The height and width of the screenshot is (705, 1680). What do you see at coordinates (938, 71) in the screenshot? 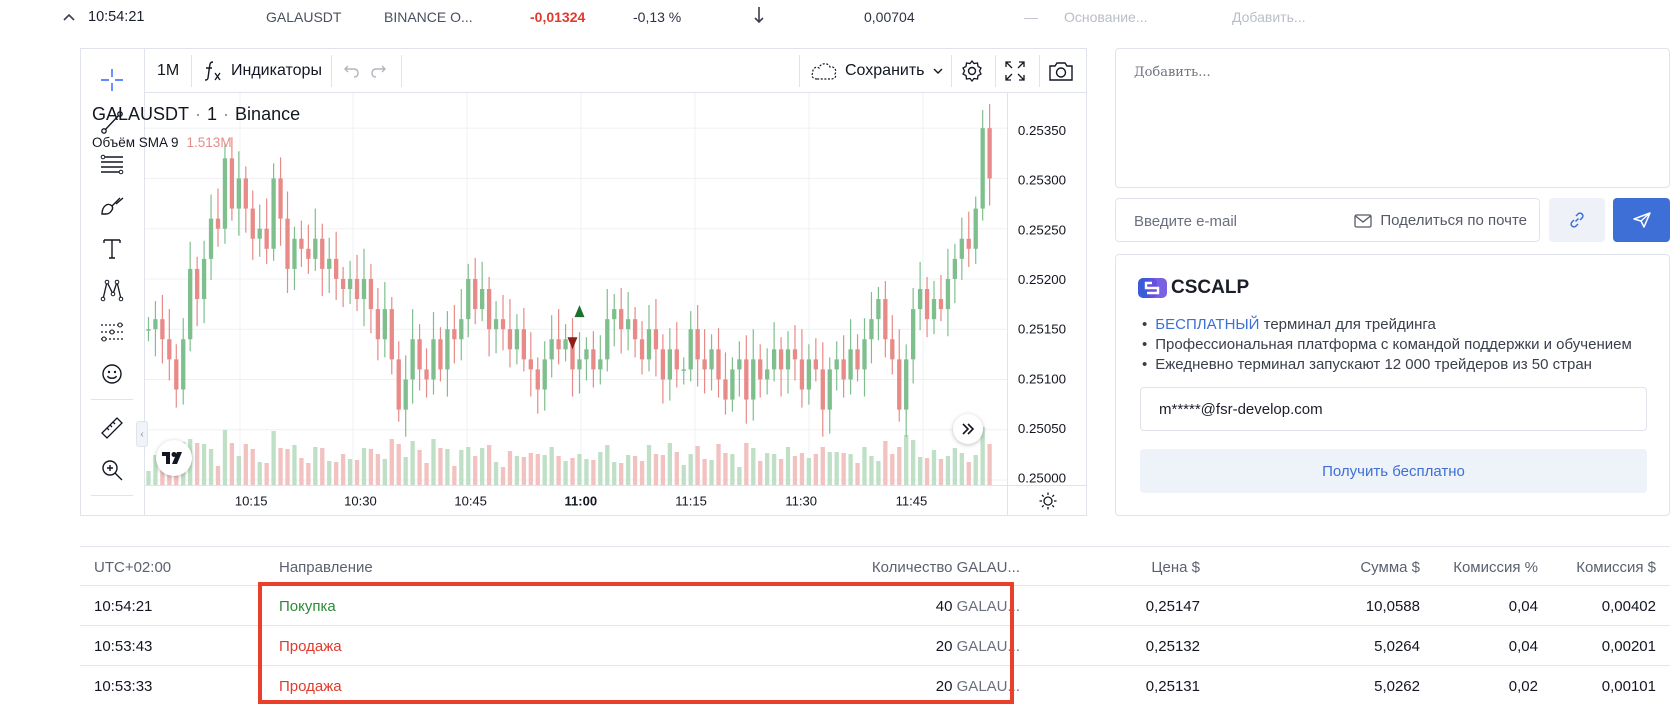
I see `chevron-down-icon` at bounding box center [938, 71].